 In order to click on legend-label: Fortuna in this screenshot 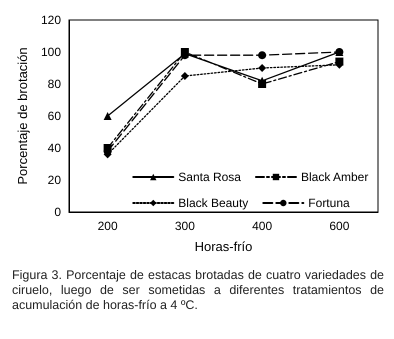, I will do `click(329, 203)`.